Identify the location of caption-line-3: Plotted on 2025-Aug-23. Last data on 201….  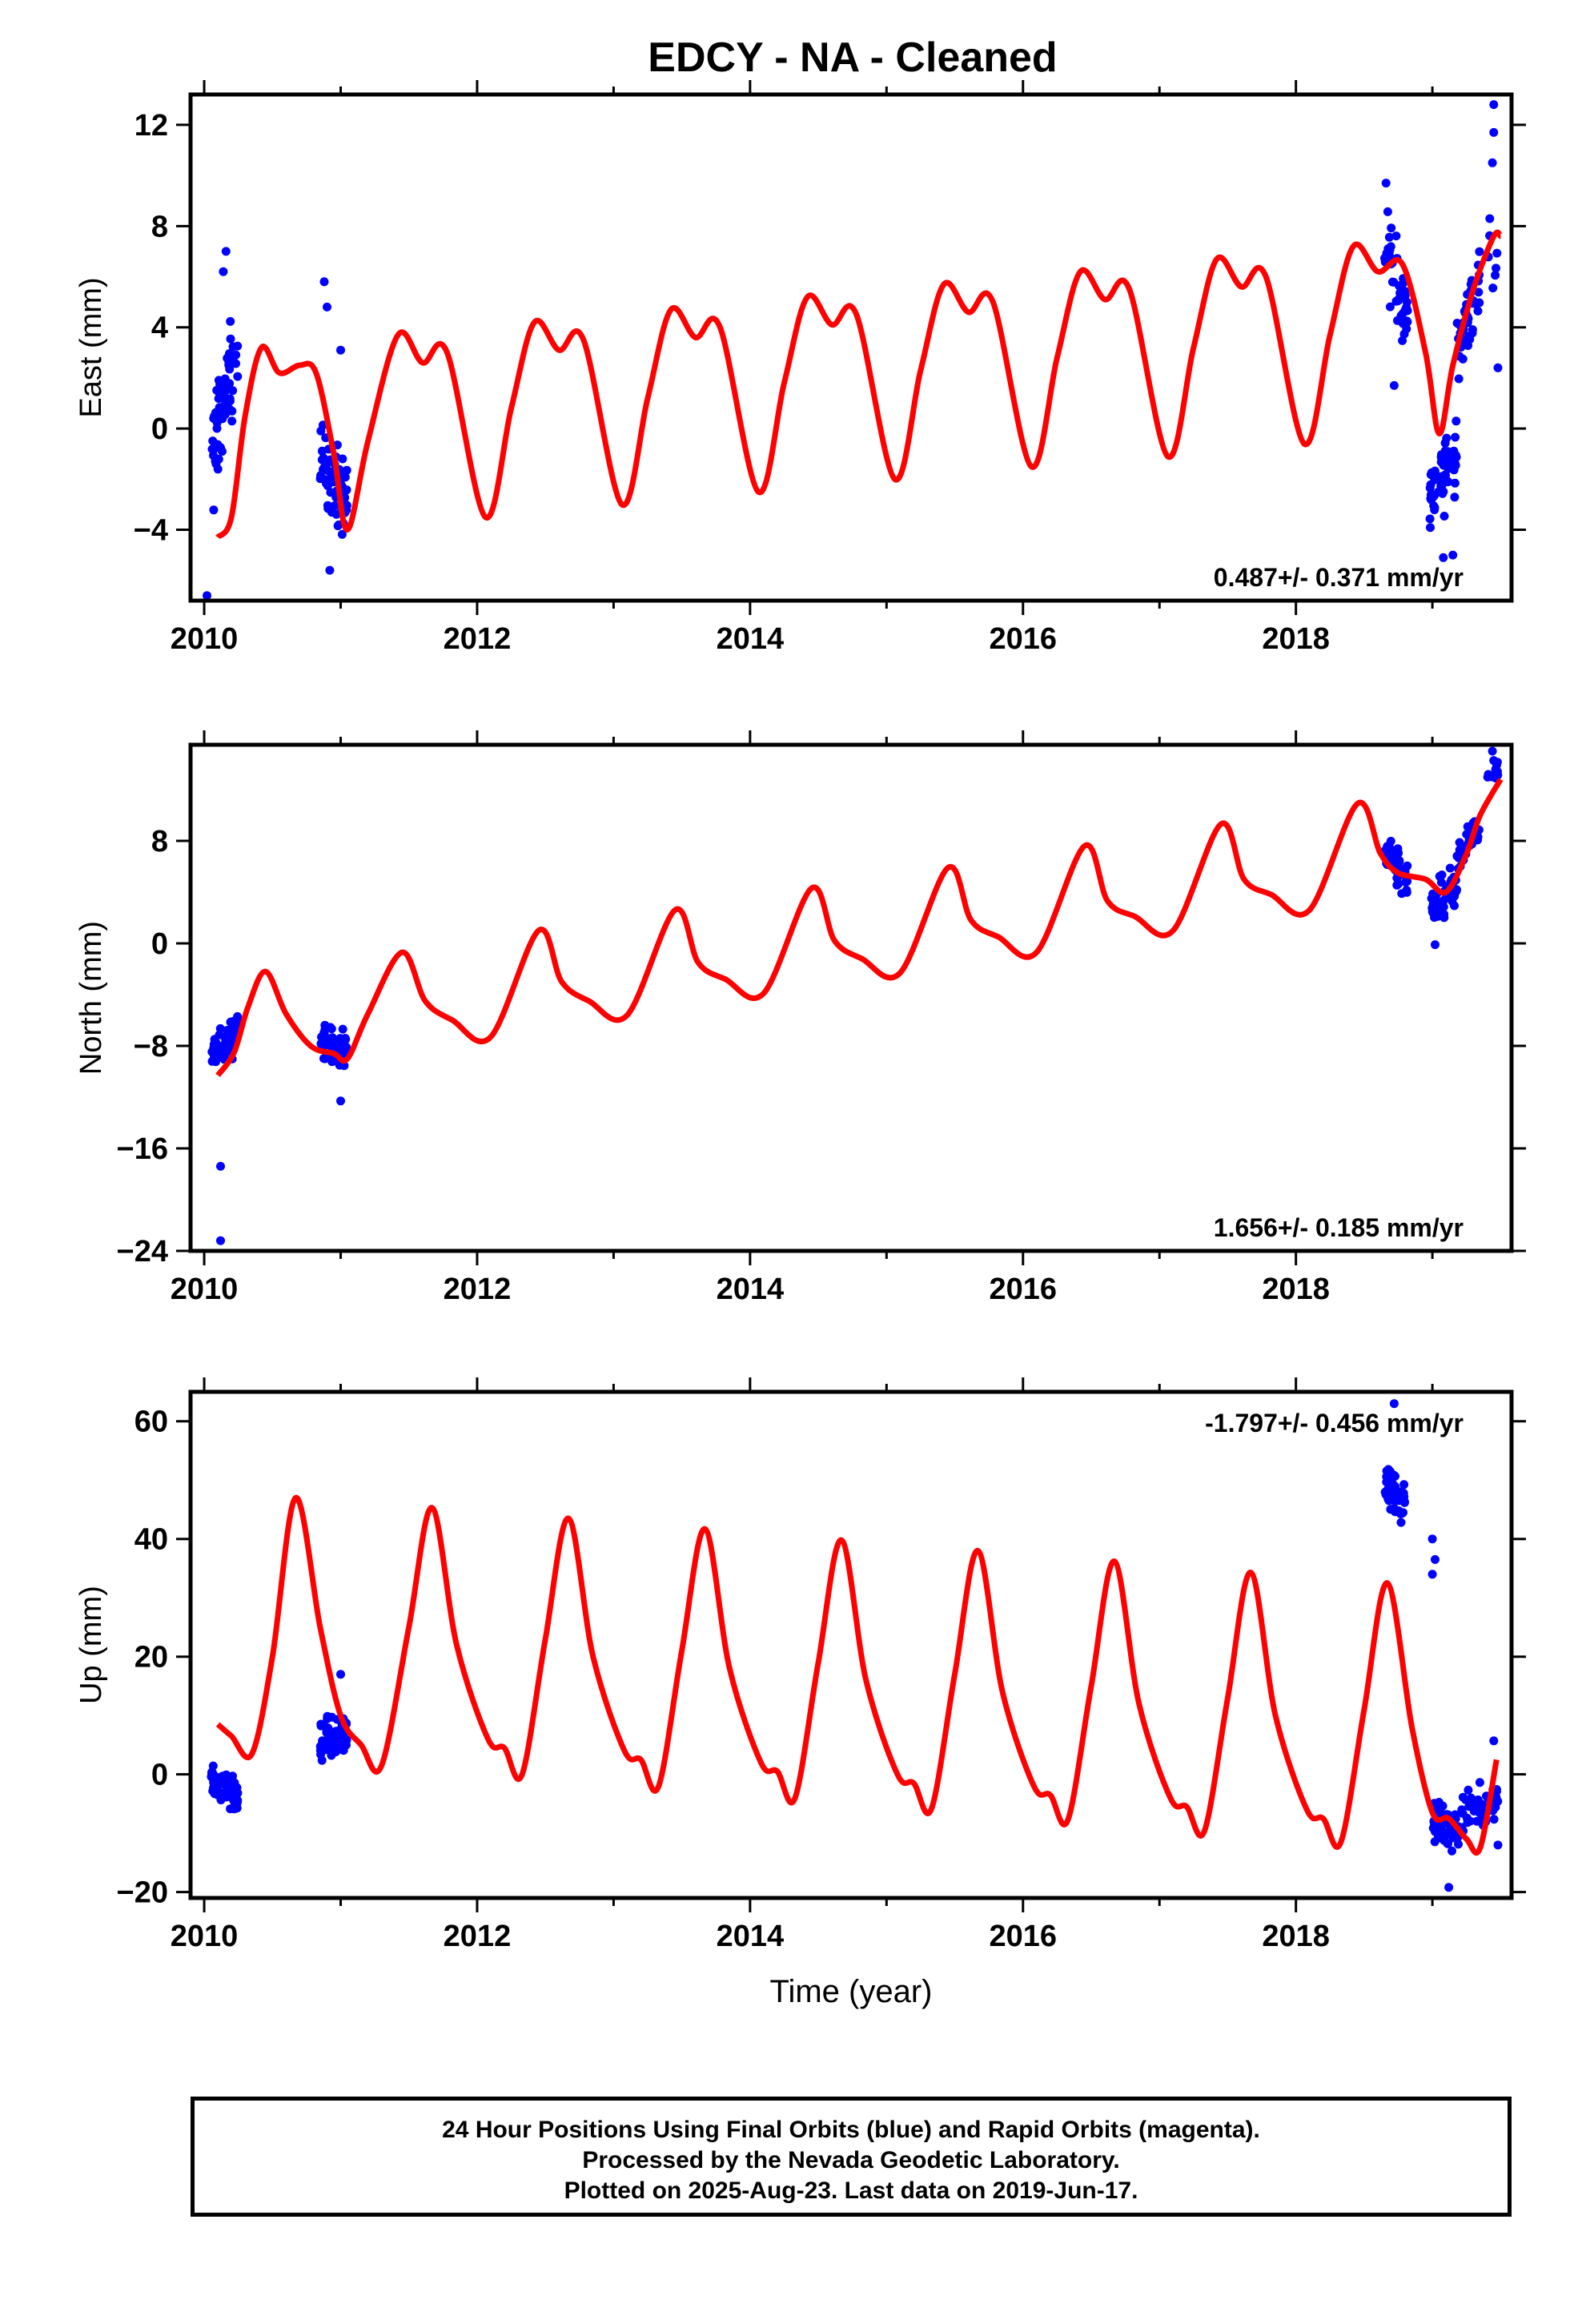
(851, 2190).